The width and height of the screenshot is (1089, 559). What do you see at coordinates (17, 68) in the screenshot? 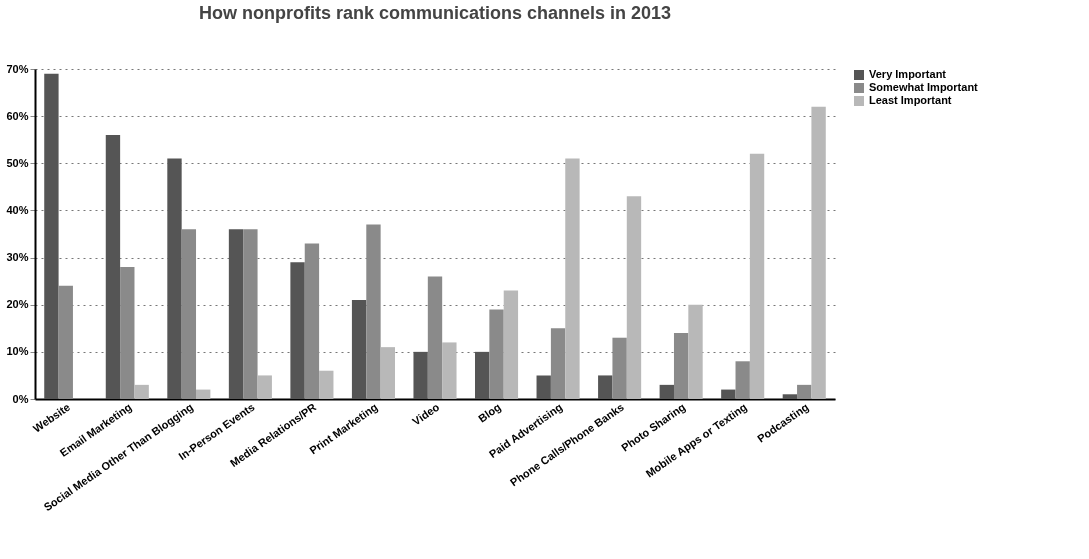
I see `y-tick-label: 70%` at bounding box center [17, 68].